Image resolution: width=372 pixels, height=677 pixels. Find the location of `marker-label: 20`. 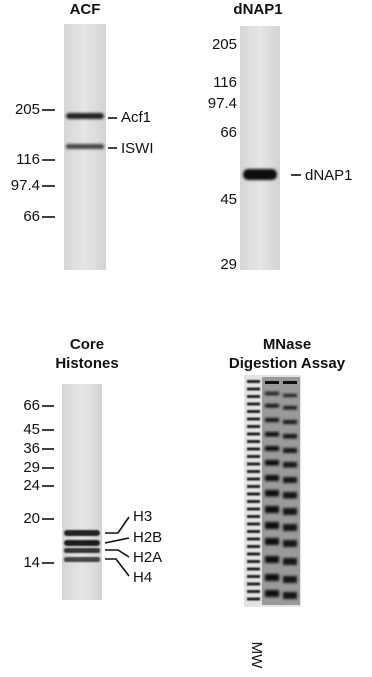

marker-label: 20 is located at coordinates (31, 518).